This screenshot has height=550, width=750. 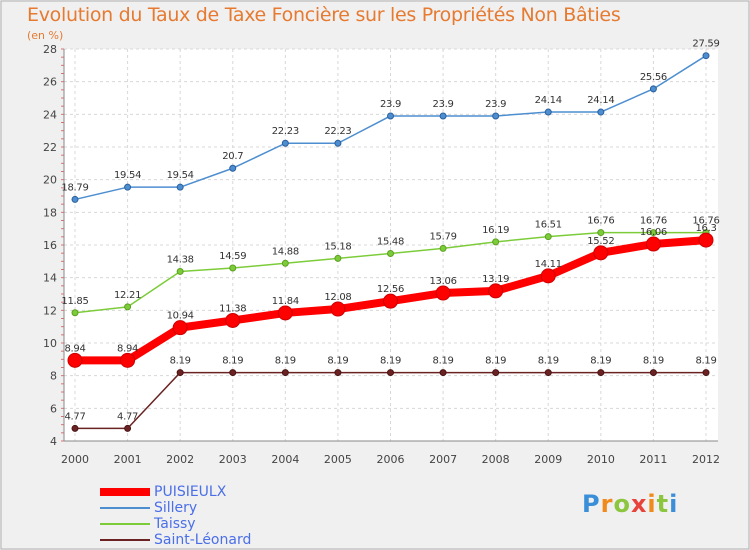 I want to click on y-tick-label: 4, so click(x=53, y=441).